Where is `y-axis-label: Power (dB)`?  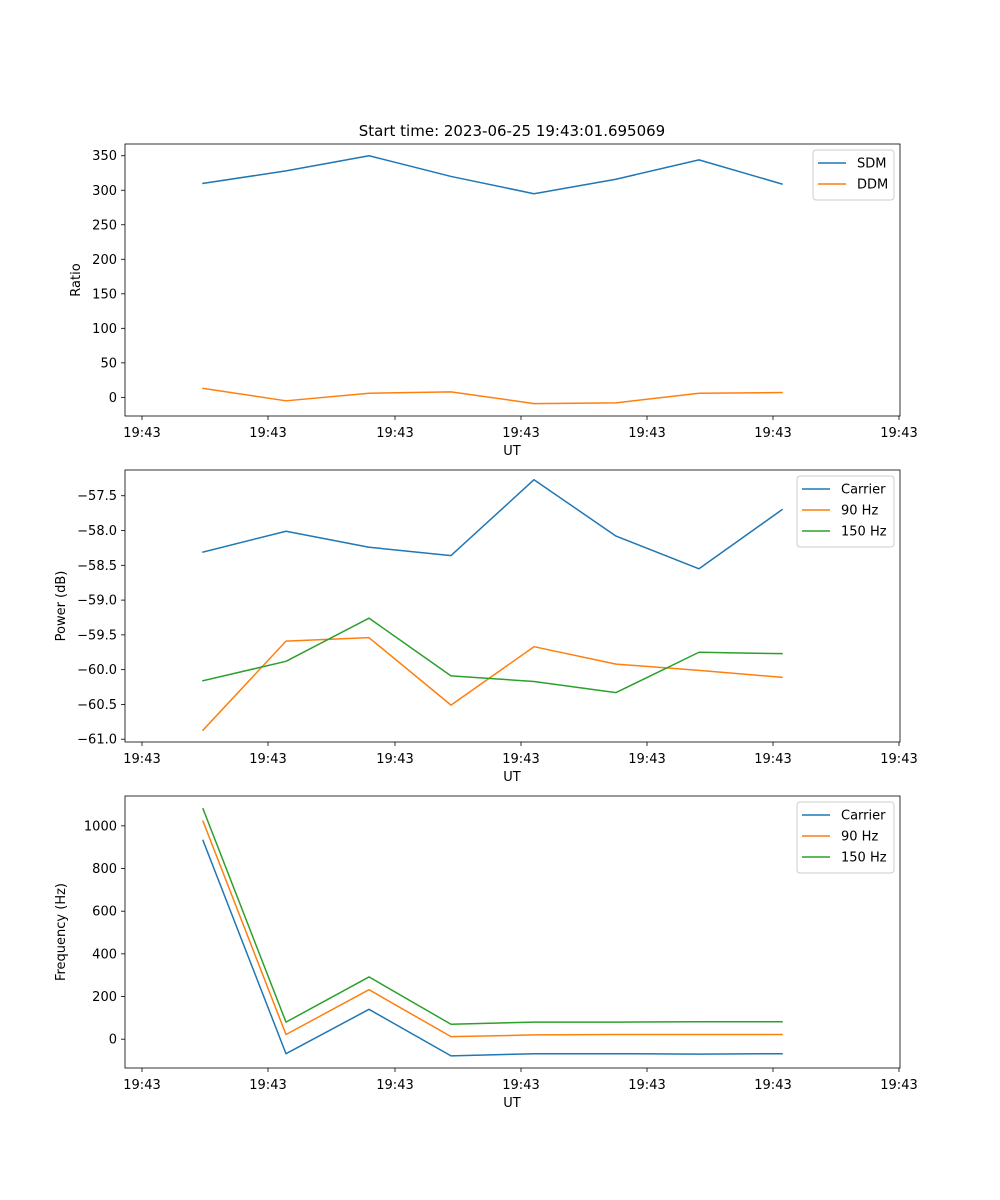
y-axis-label: Power (dB) is located at coordinates (61, 606).